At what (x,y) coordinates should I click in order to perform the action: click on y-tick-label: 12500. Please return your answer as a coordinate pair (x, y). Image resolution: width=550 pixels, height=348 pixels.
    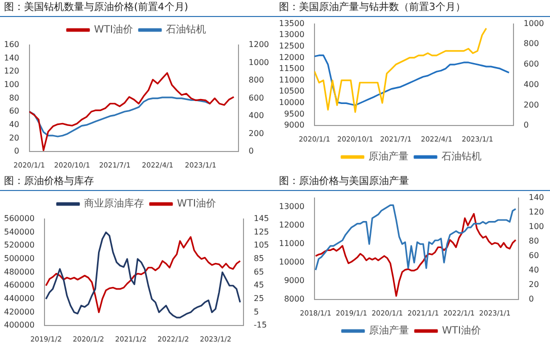
    Looking at the image, I should click on (291, 46).